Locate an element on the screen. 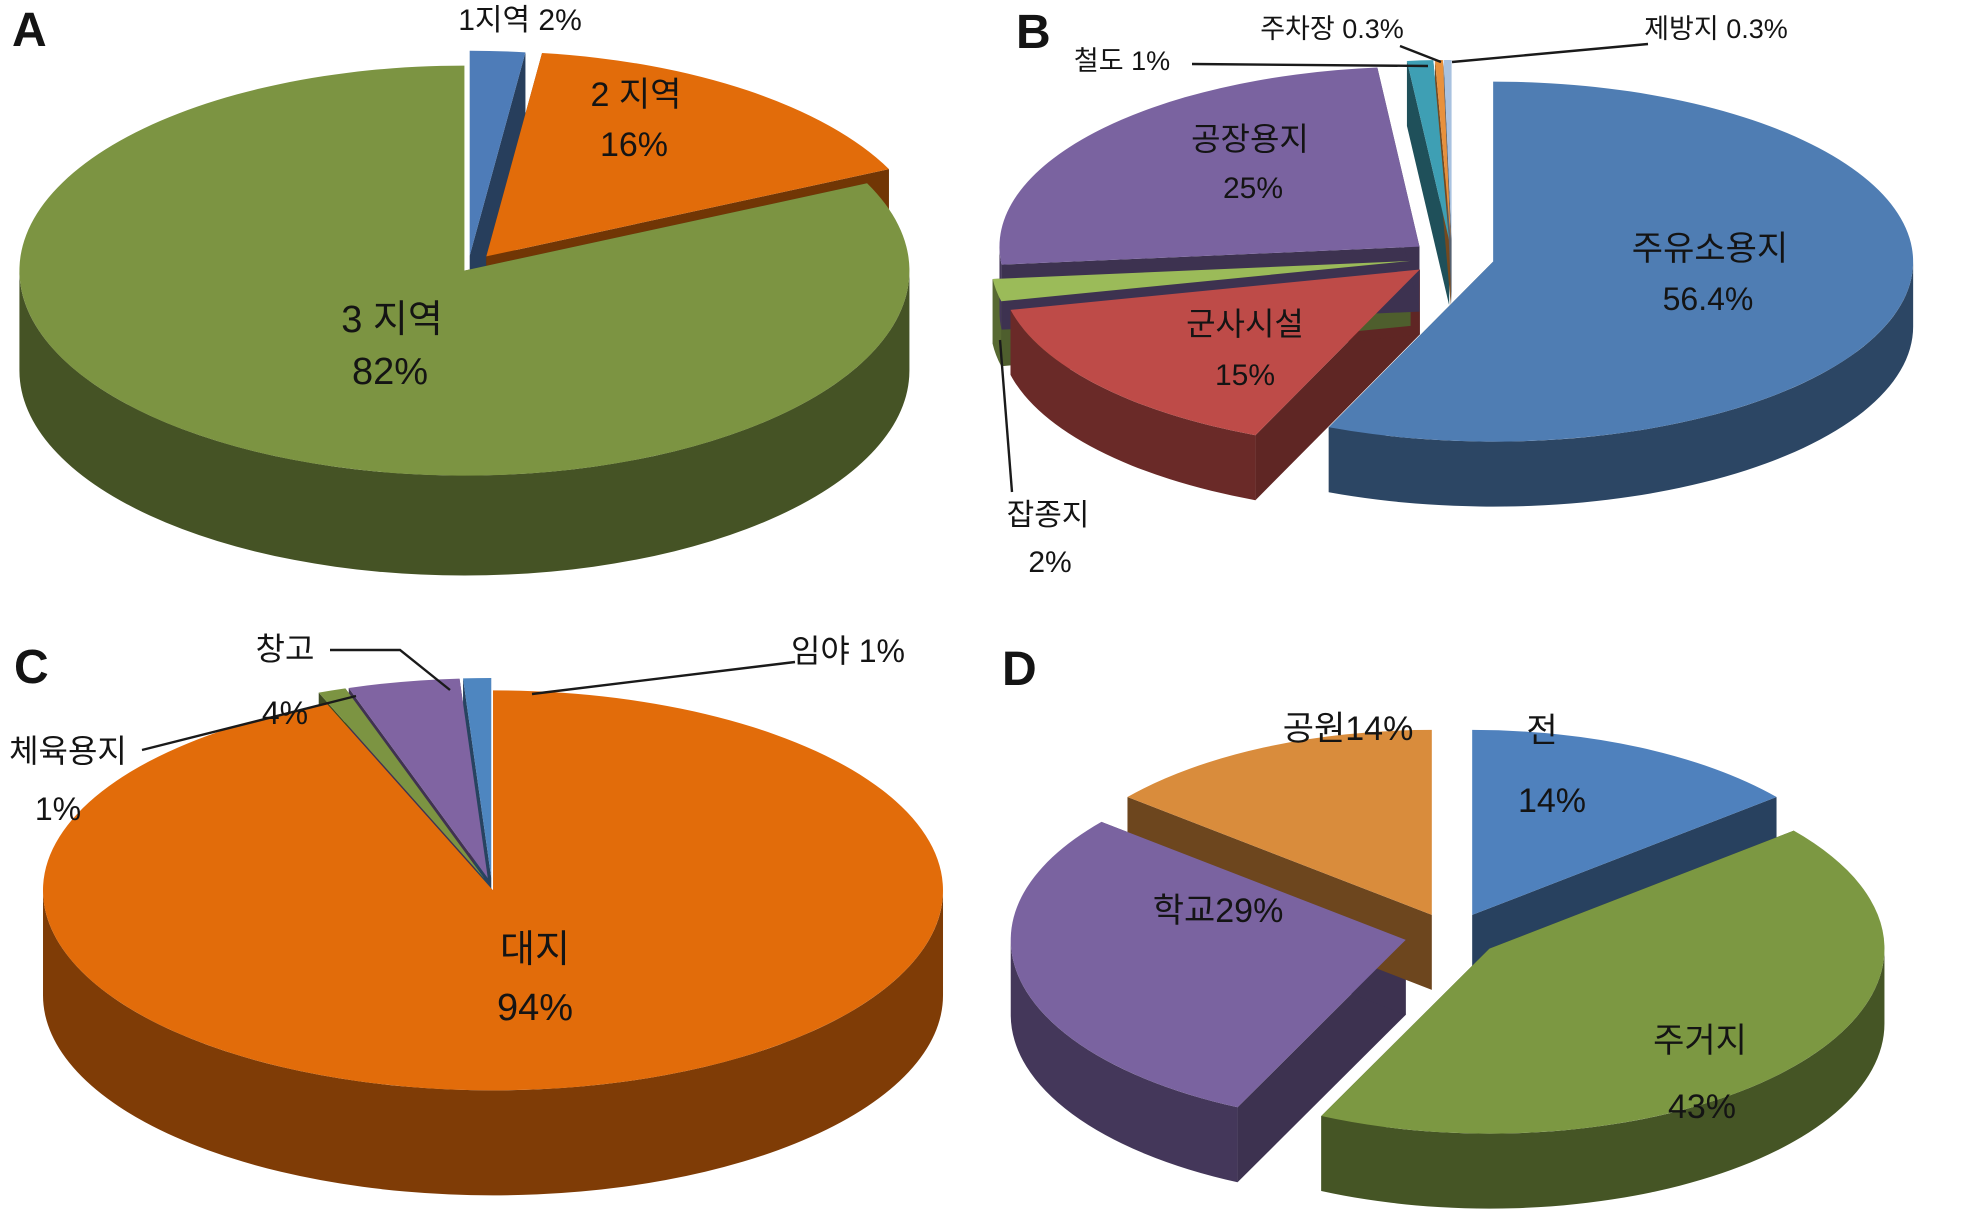  pie-C-annotations: 창고 4% 체육용지 1% 임야 1% 대지 94% C is located at coordinates (457, 830).